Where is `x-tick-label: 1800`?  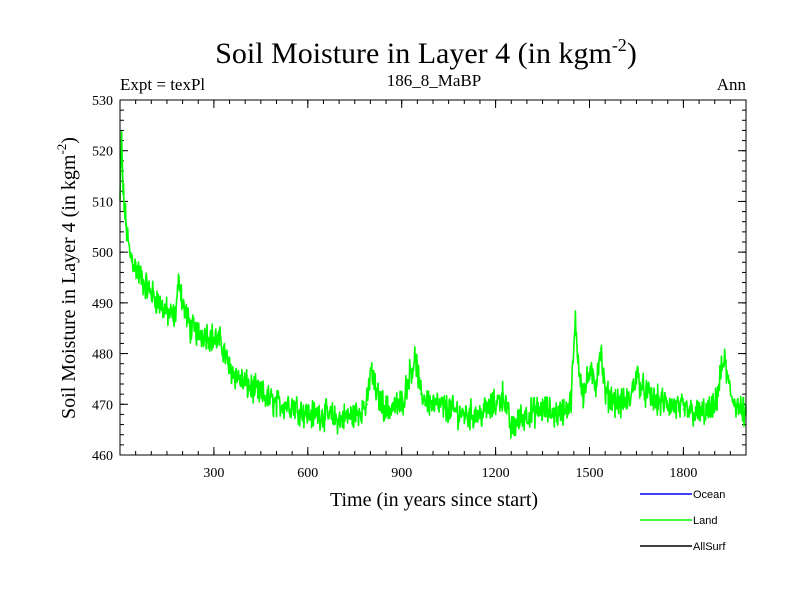
x-tick-label: 1800 is located at coordinates (683, 473).